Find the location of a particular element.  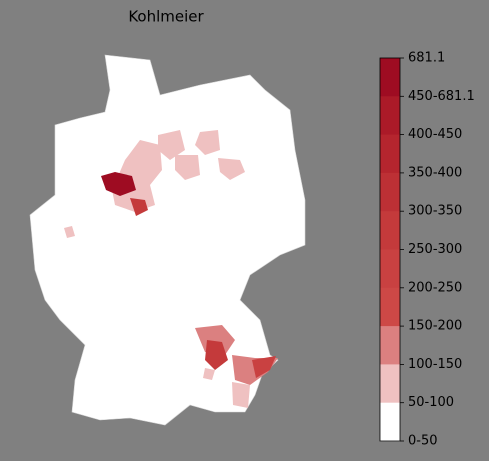

map-title: Kohlmeier is located at coordinates (166, 17).